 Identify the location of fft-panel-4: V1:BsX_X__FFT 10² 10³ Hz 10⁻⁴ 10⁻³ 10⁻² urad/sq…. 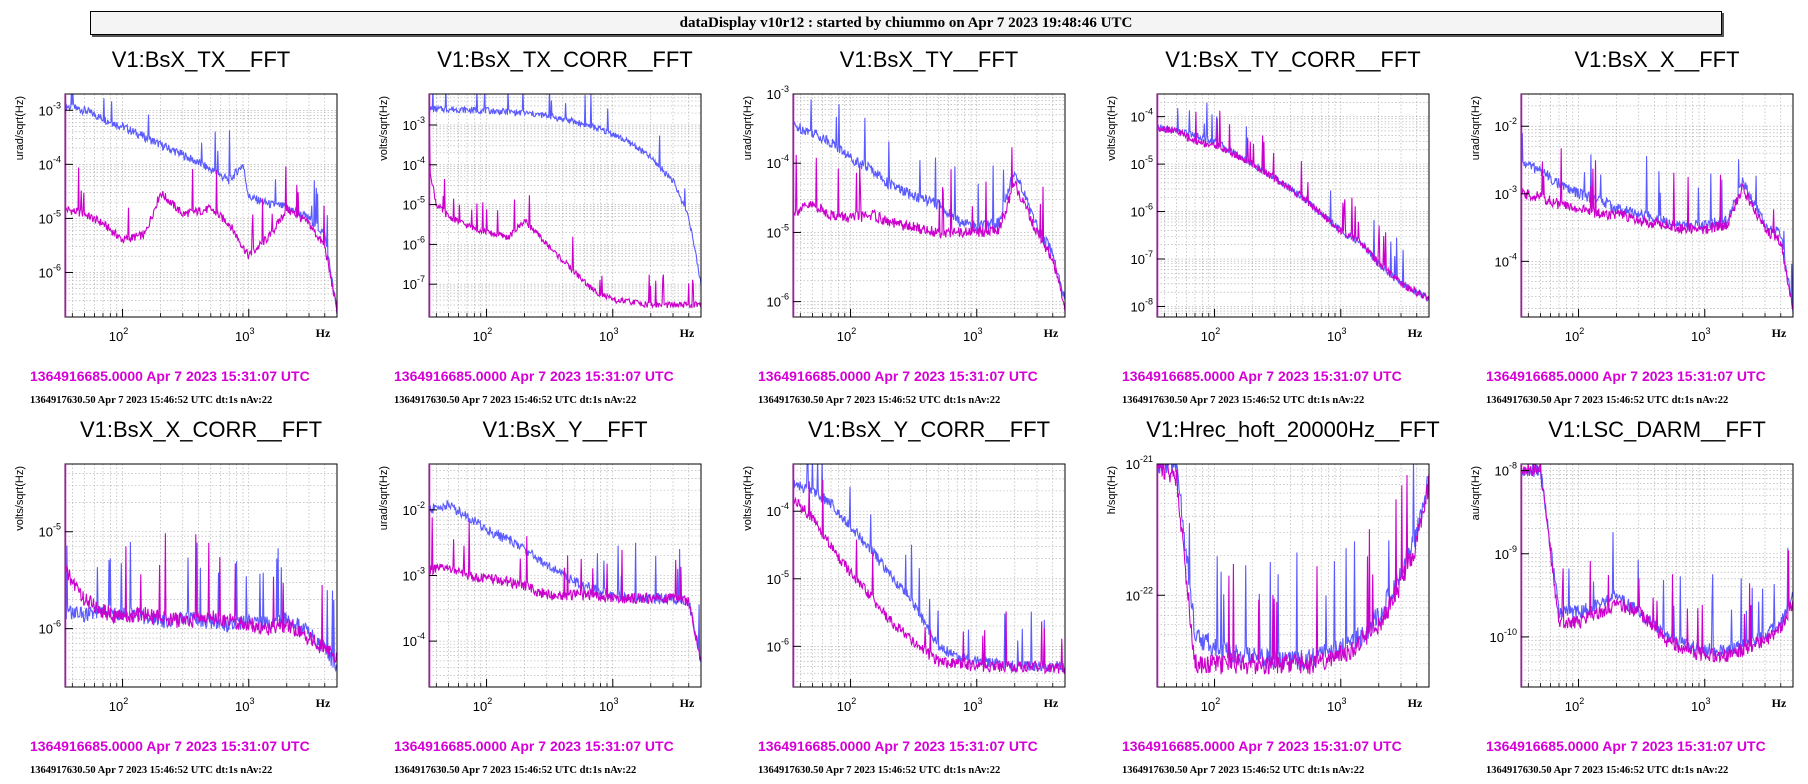
(1632, 226).